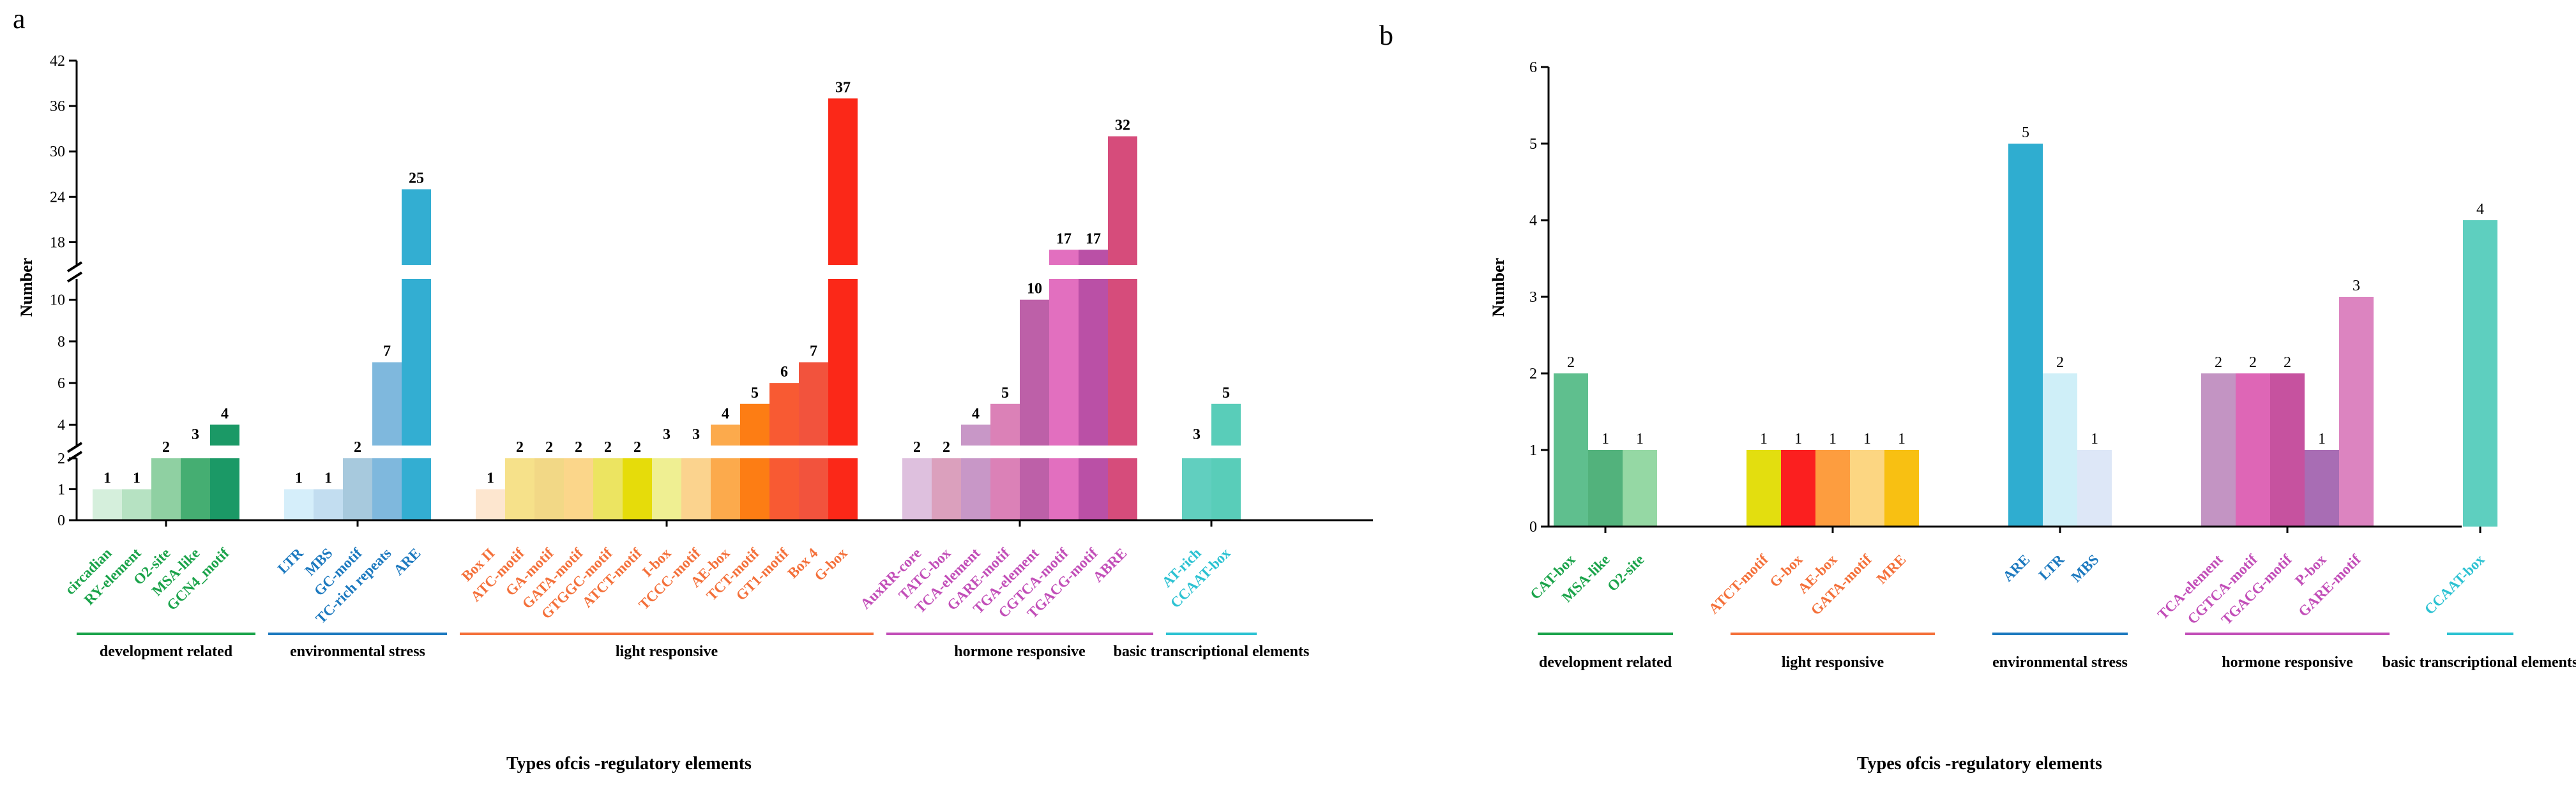 The height and width of the screenshot is (787, 2576). I want to click on category-label: ATCT-motif, so click(1739, 584).